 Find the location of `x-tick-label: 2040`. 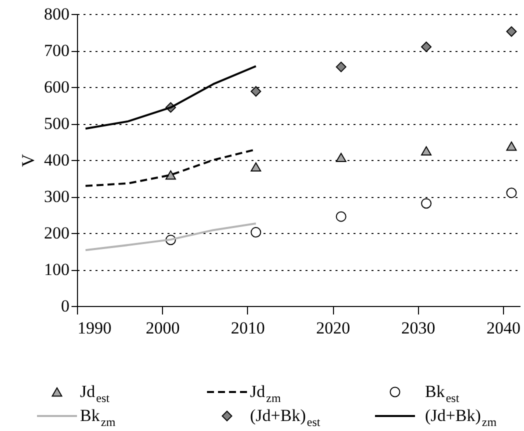

x-tick-label: 2040 is located at coordinates (503, 328).